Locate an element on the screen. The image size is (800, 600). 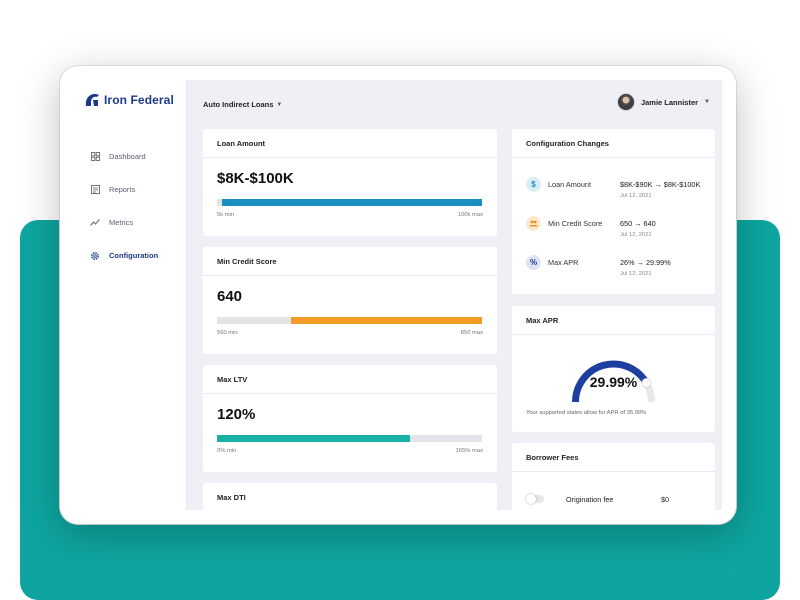
max-dti-card: Max DTI is located at coordinates (350, 496).